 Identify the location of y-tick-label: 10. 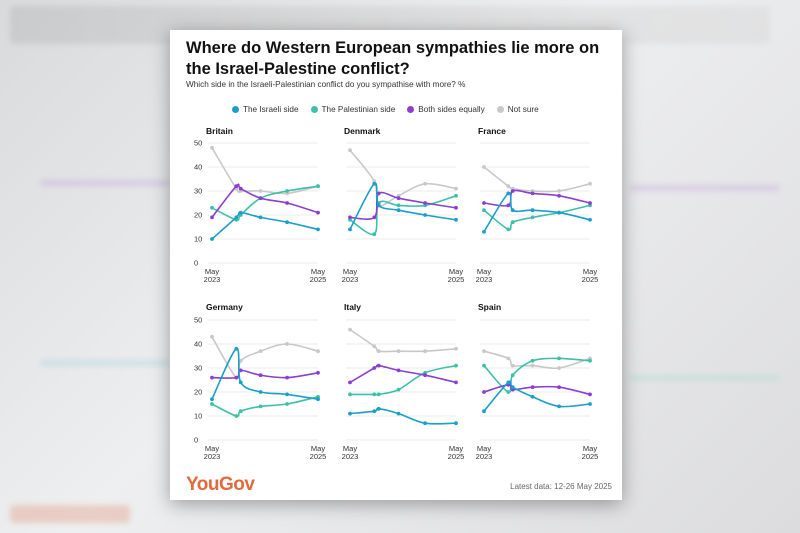
(198, 239).